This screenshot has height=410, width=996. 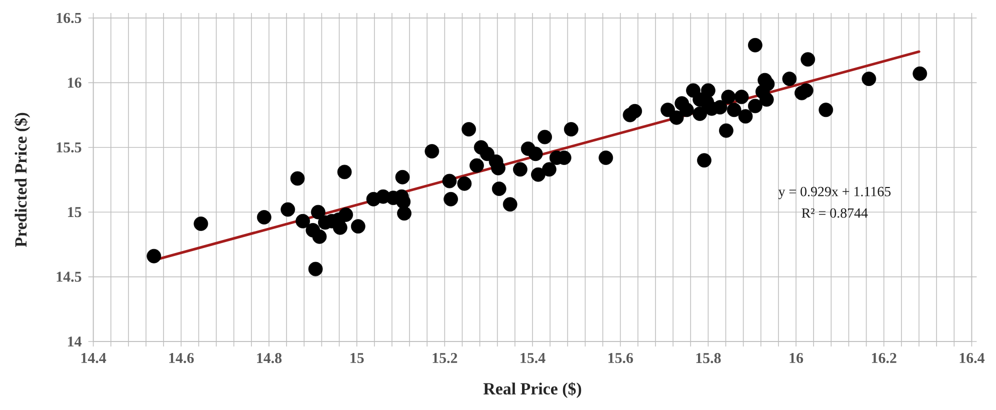 What do you see at coordinates (533, 358) in the screenshot?
I see `x-tick-label: 15.4` at bounding box center [533, 358].